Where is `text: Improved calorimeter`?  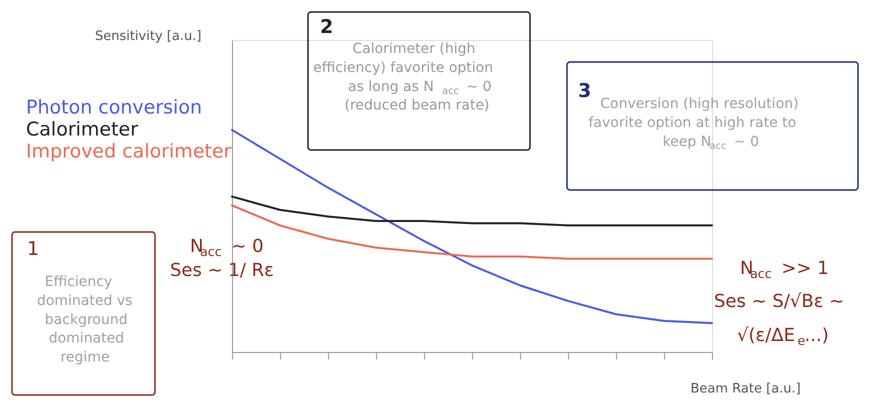 text: Improved calorimeter is located at coordinates (129, 151).